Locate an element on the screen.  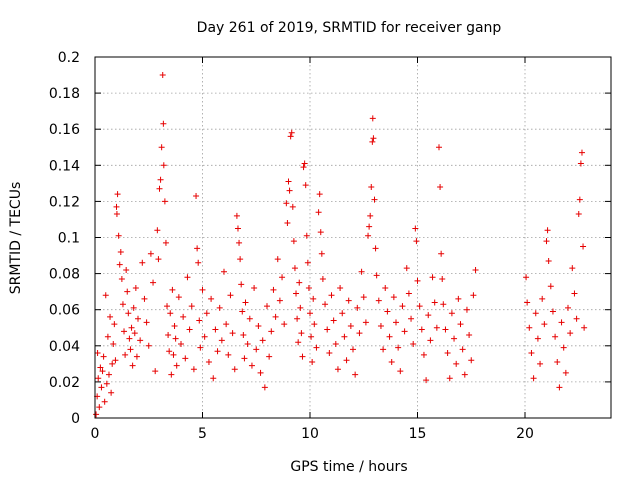
x-tick-label: 10 is located at coordinates (310, 434).